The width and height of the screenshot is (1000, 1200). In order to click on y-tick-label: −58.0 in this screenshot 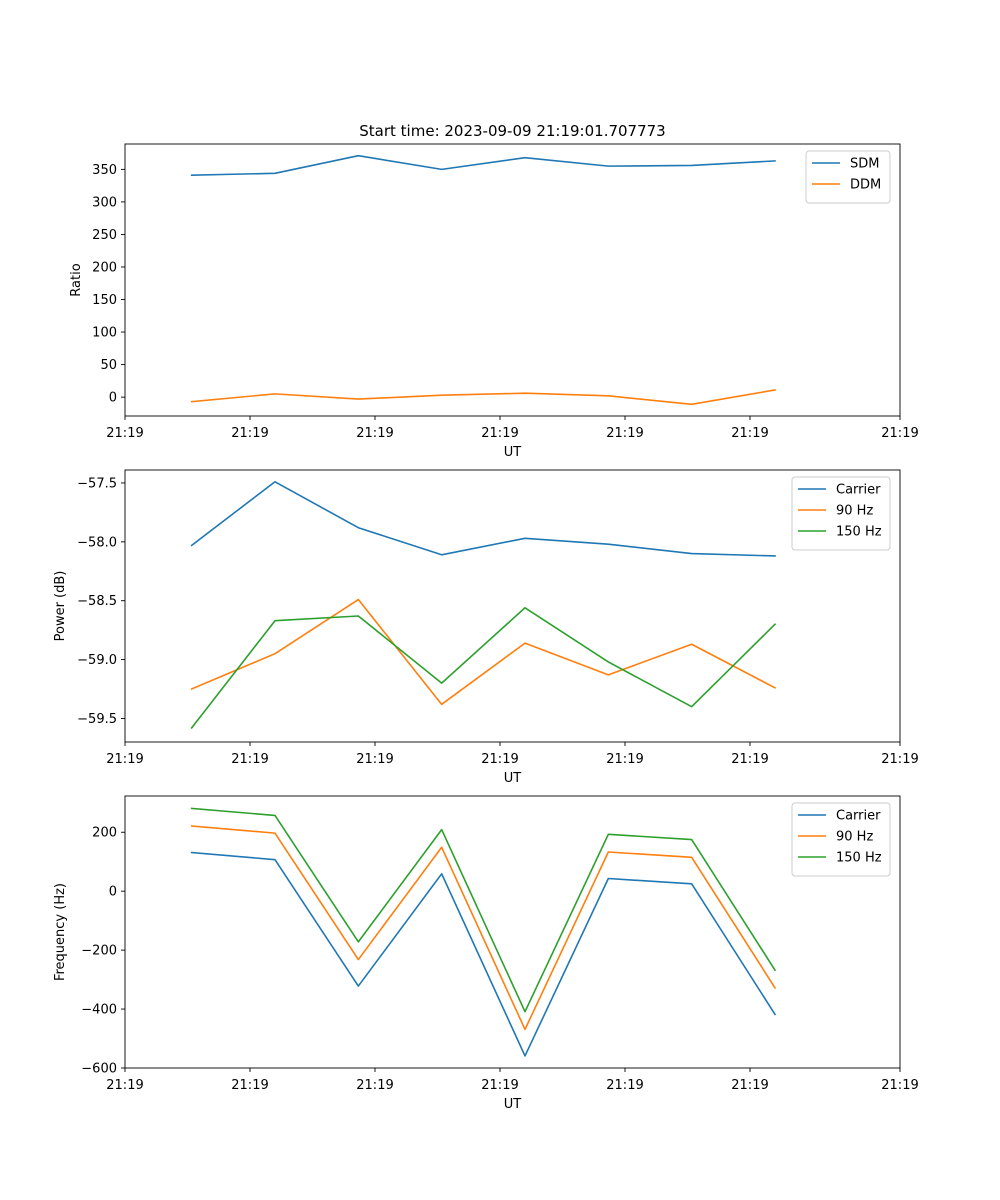, I will do `click(97, 542)`.